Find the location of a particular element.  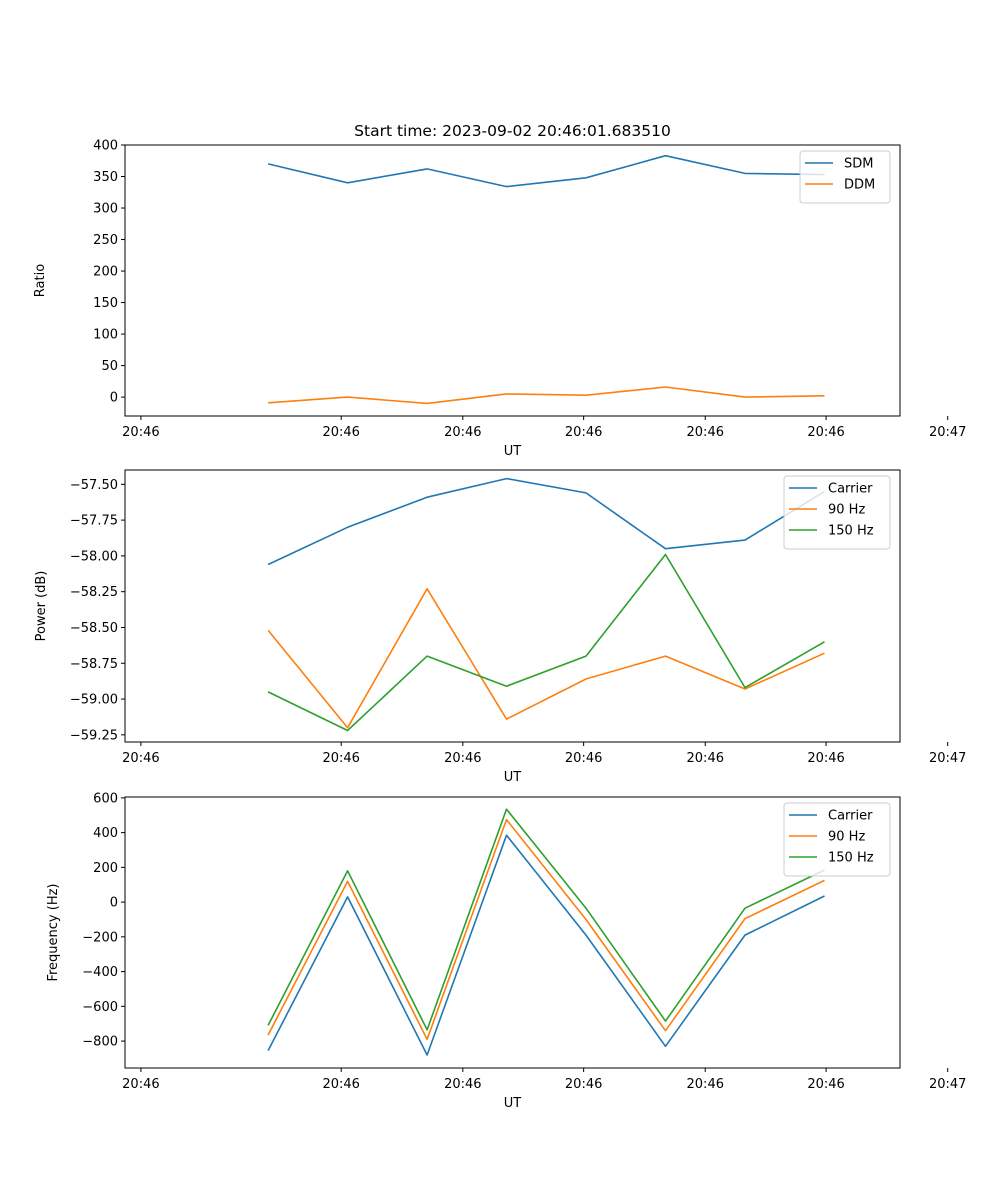

y-tick-label: 50 is located at coordinates (109, 366).